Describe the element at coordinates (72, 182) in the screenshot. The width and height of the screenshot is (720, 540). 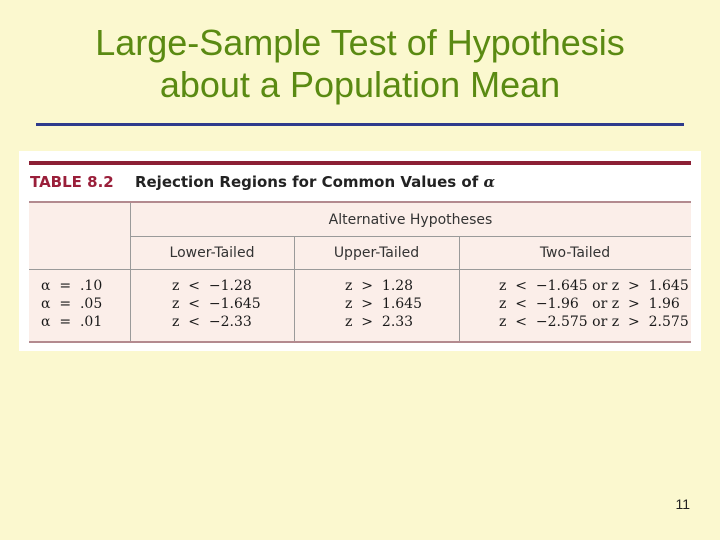
I see `table-label: TABLE 8.2` at that location.